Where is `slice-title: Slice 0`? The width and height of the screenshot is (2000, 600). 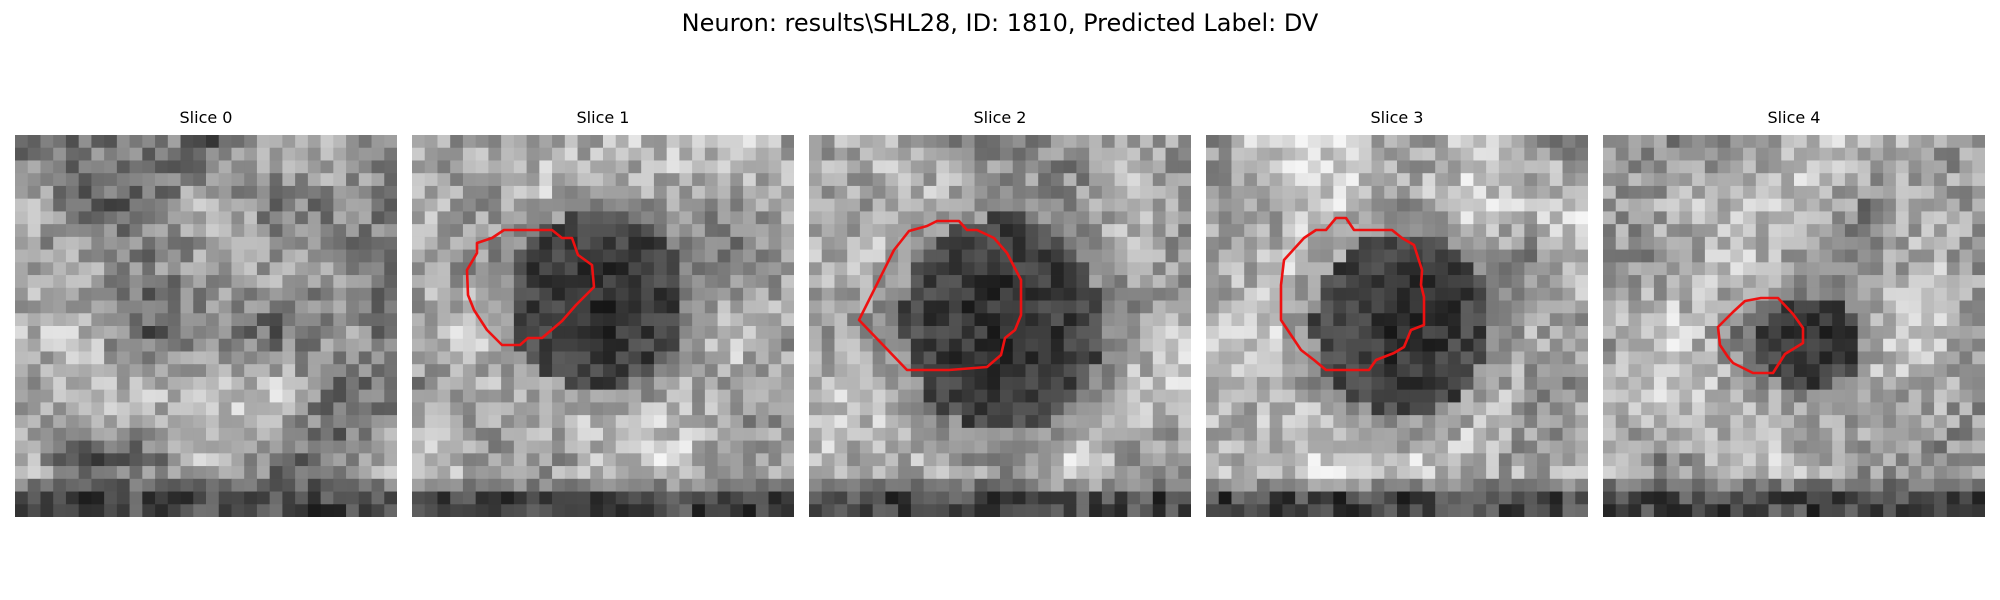 slice-title: Slice 0 is located at coordinates (206, 117).